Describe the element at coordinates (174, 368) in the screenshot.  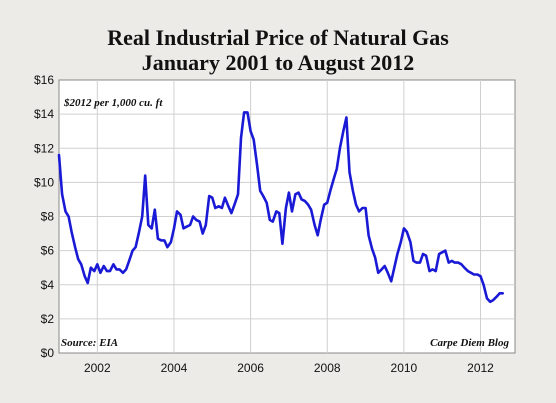
I see `x-tick-label: 2004` at that location.